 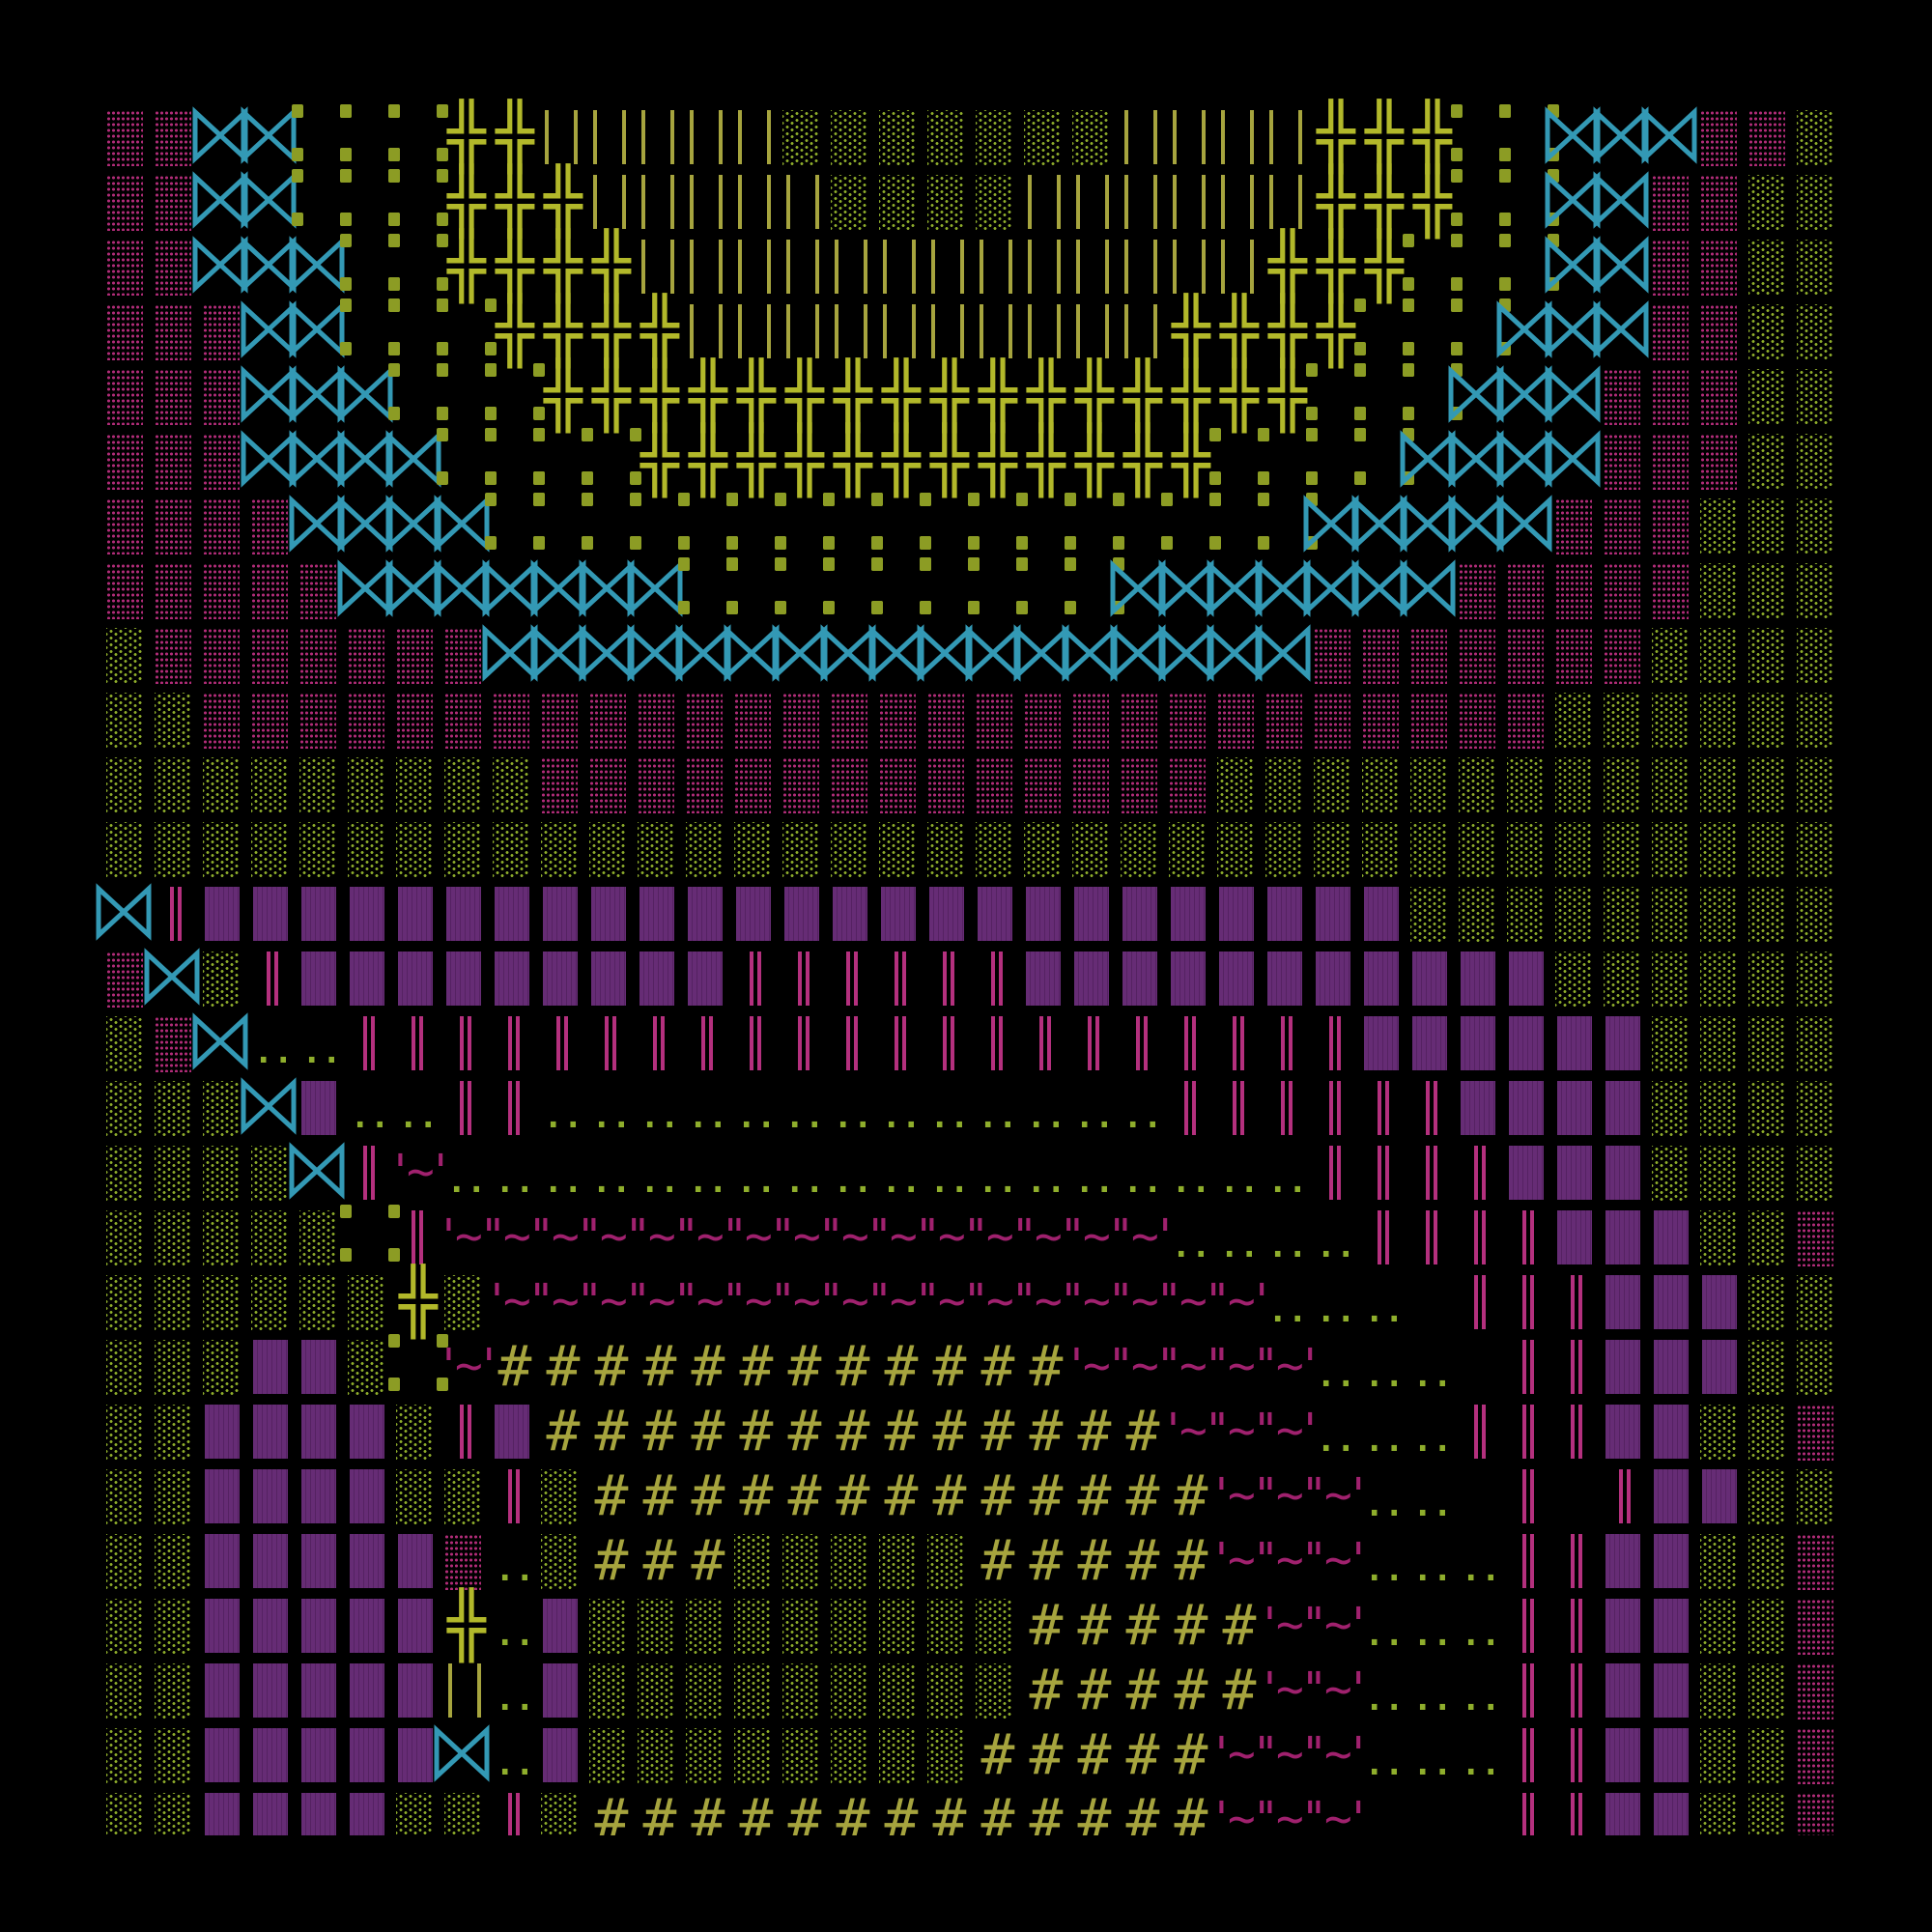 What do you see at coordinates (1338, 1560) in the screenshot?
I see `tilde-glyph: '~'` at bounding box center [1338, 1560].